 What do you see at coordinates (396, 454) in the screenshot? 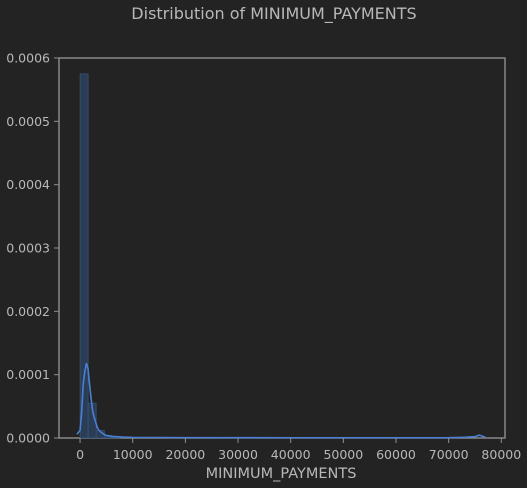
I see `x-tick-label: 60000` at bounding box center [396, 454].